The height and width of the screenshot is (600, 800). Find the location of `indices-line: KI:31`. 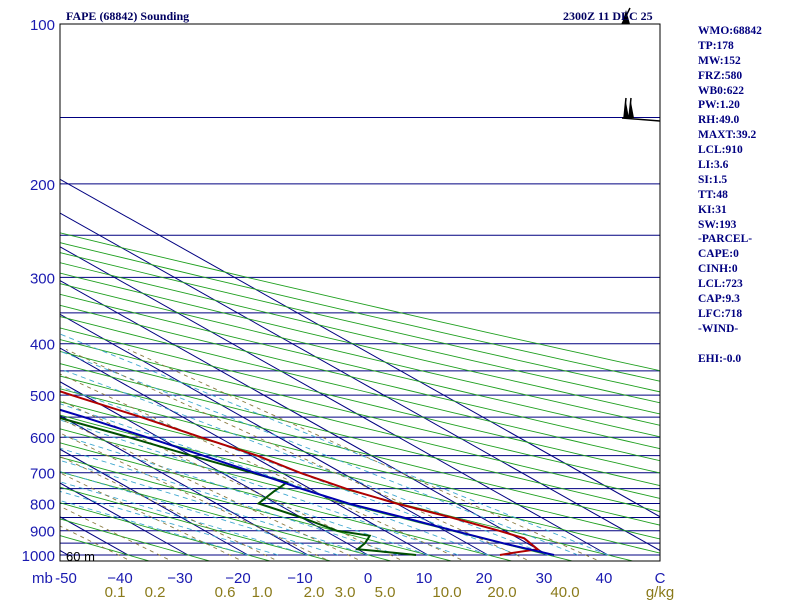

indices-line: KI:31 is located at coordinates (712, 209).